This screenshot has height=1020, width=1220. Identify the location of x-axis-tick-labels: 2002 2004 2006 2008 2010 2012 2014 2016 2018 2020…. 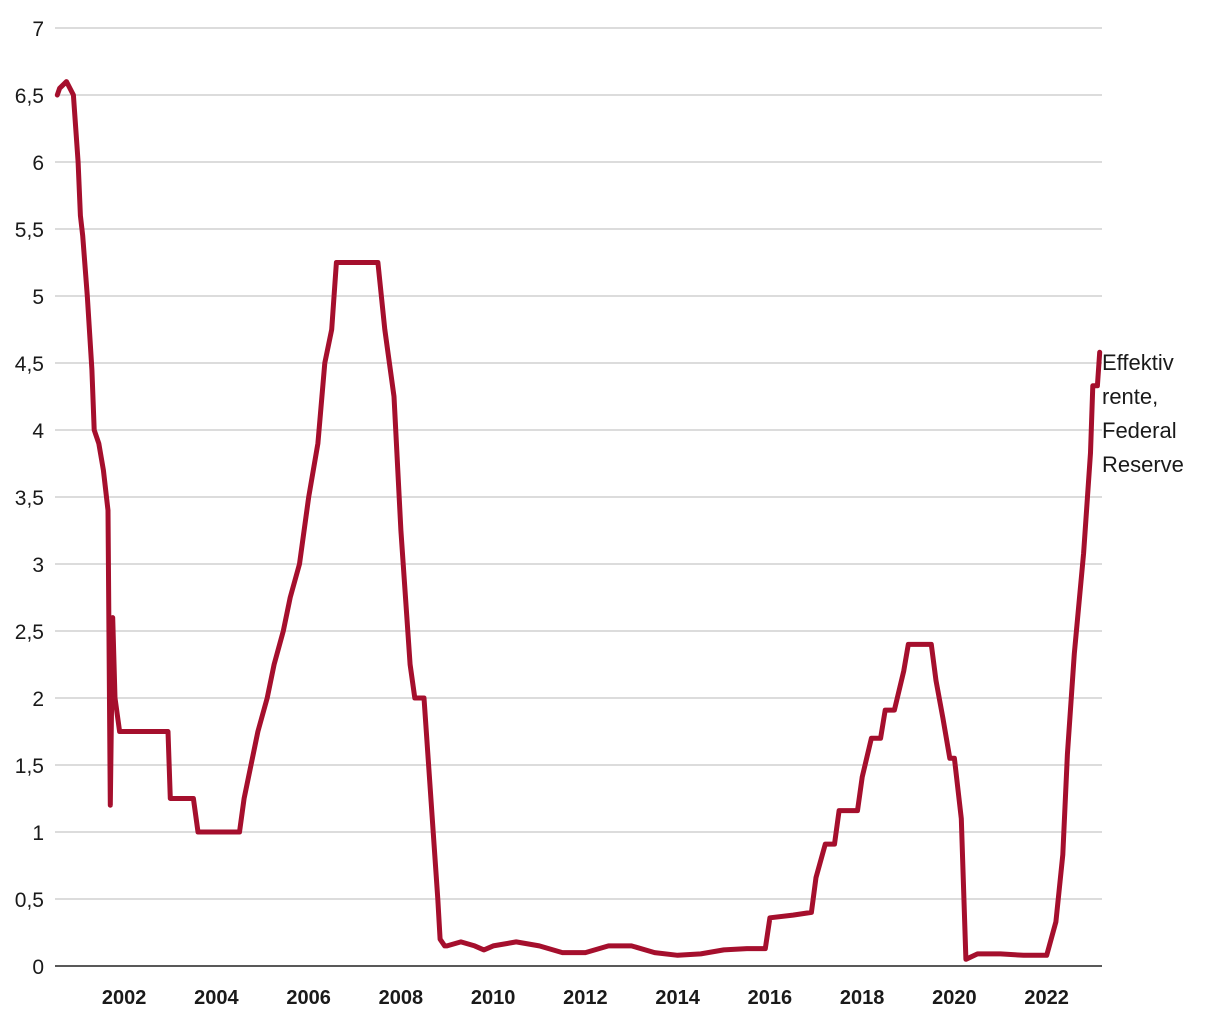
(585, 998).